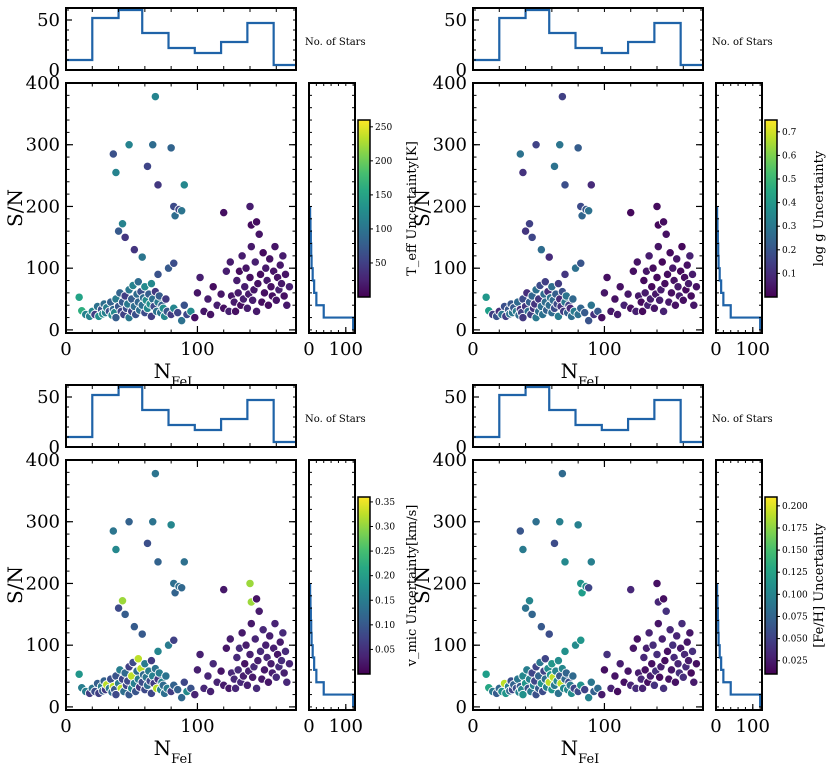 The height and width of the screenshot is (765, 830). Describe the element at coordinates (412, 586) in the screenshot. I see `colorbar-label: v_mic Uncertainty[km/s]` at that location.